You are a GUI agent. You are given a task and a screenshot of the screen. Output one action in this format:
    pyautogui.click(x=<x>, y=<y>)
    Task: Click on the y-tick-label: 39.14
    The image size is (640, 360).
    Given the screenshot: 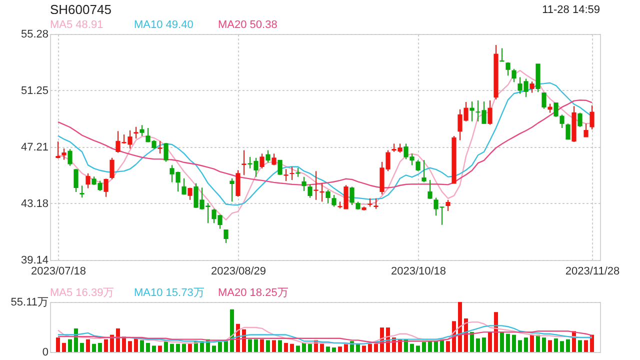 What is the action you would take?
    pyautogui.click(x=34, y=260)
    